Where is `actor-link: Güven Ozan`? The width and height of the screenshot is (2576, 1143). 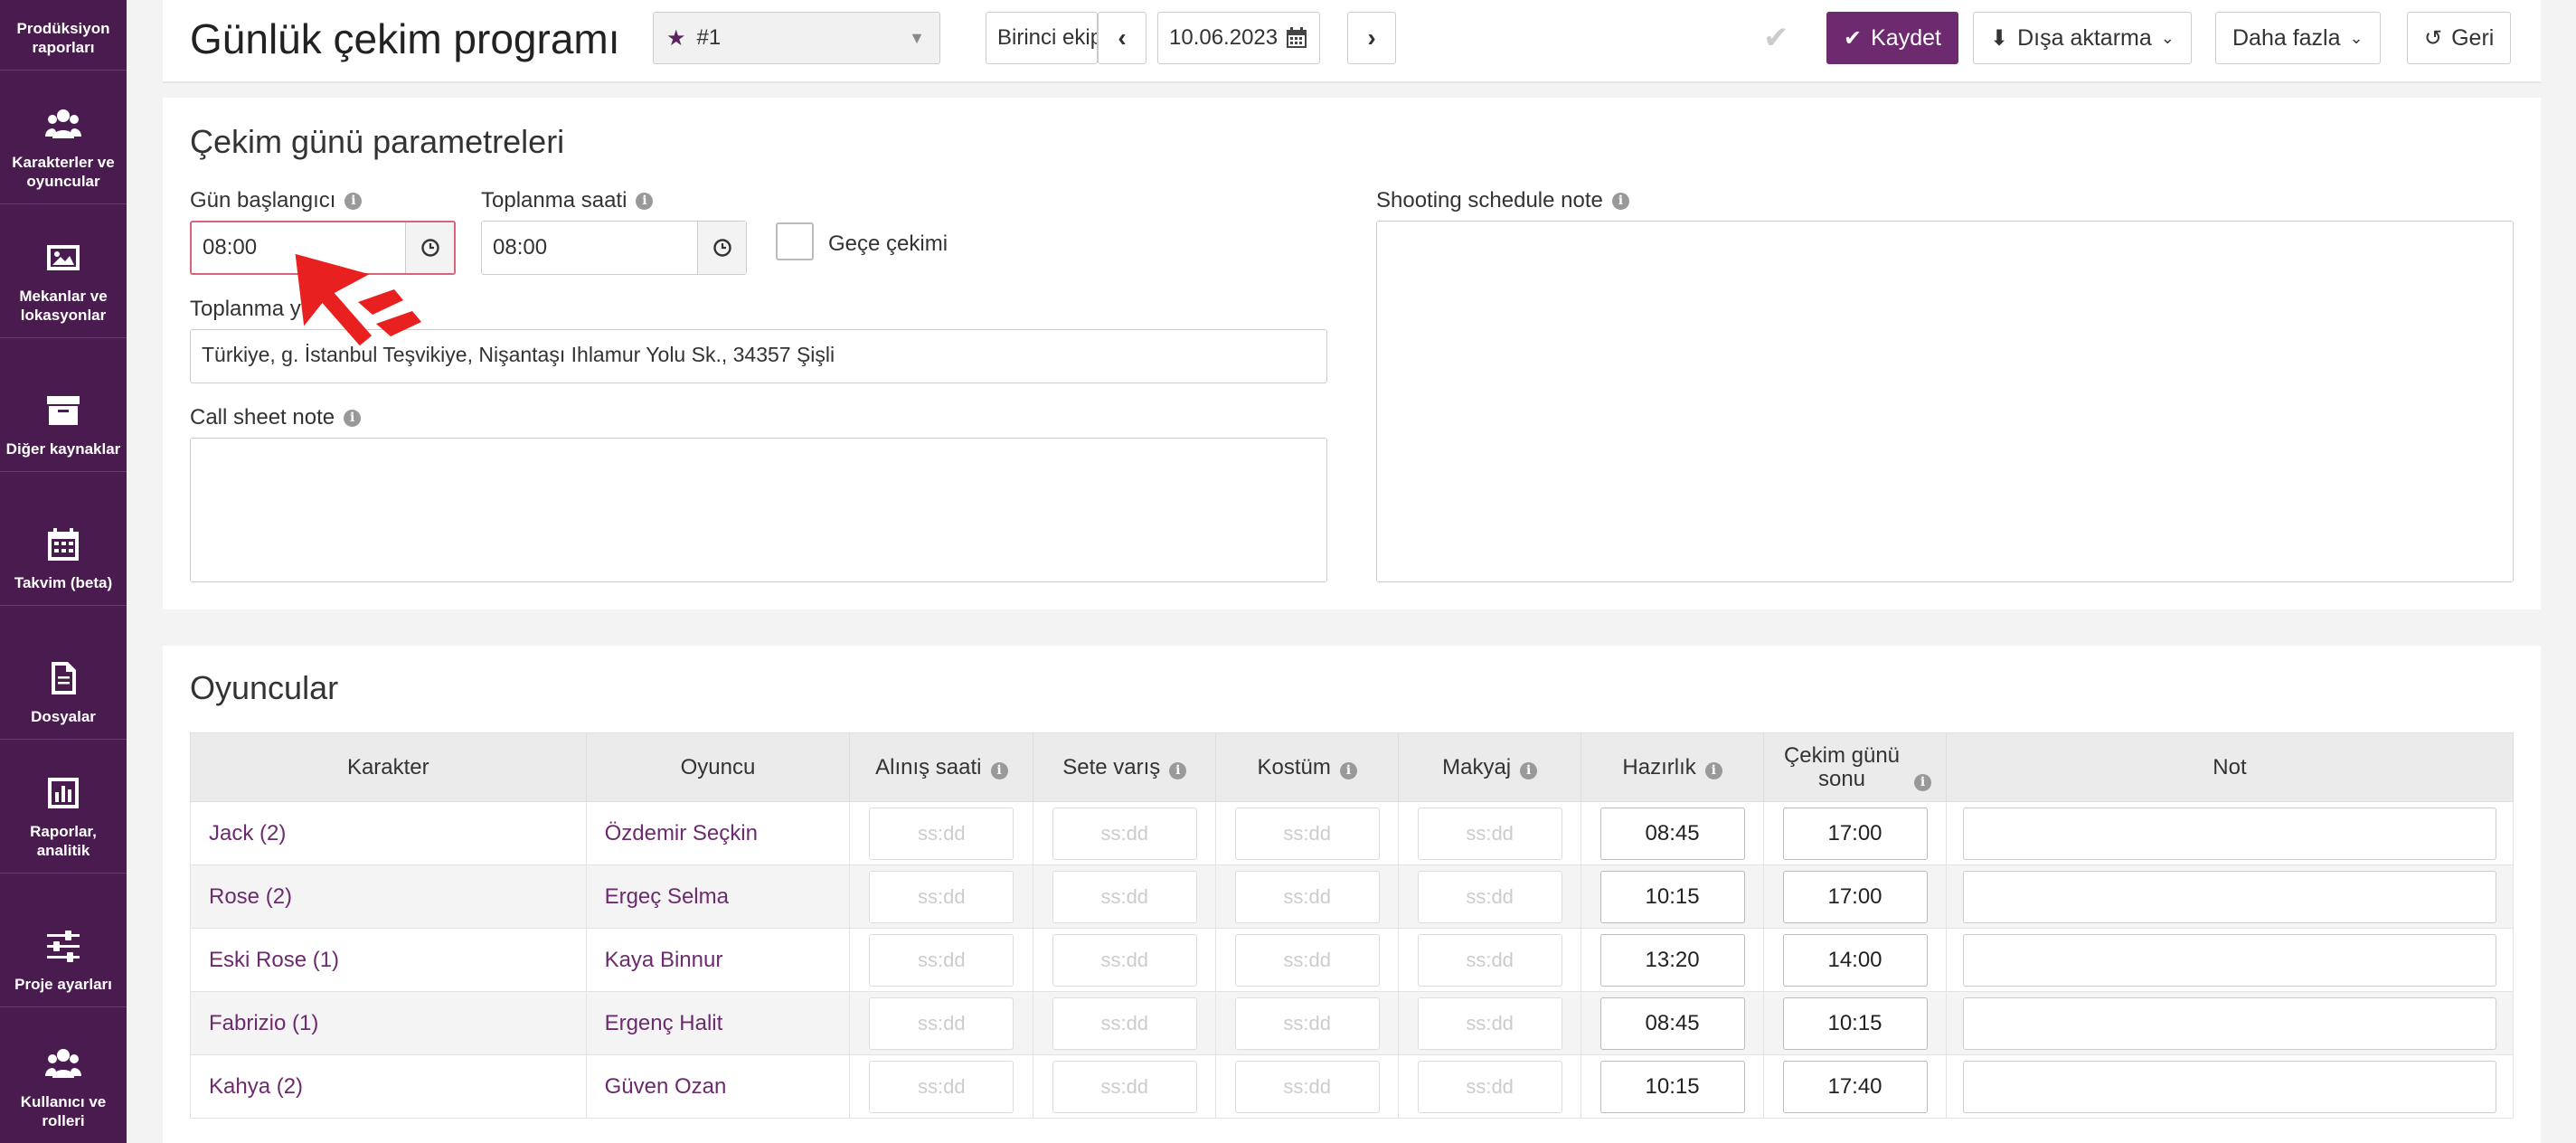
actor-link: Güven Ozan is located at coordinates (665, 1086).